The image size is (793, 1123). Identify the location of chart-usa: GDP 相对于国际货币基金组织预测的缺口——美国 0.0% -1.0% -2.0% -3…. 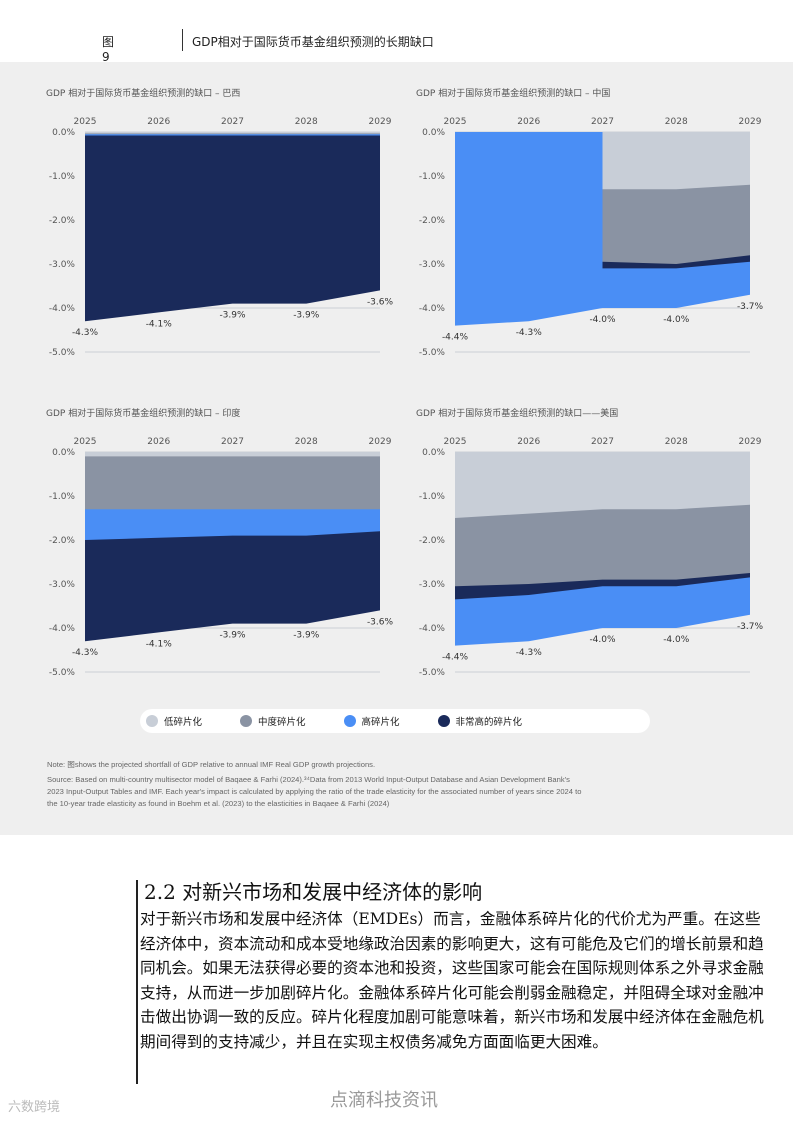
(589, 542).